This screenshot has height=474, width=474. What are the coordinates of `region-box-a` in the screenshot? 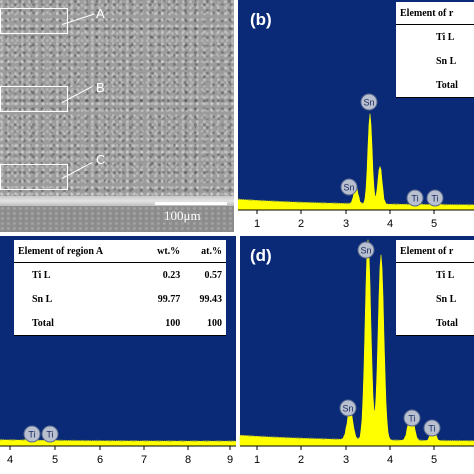 It's located at (34, 21).